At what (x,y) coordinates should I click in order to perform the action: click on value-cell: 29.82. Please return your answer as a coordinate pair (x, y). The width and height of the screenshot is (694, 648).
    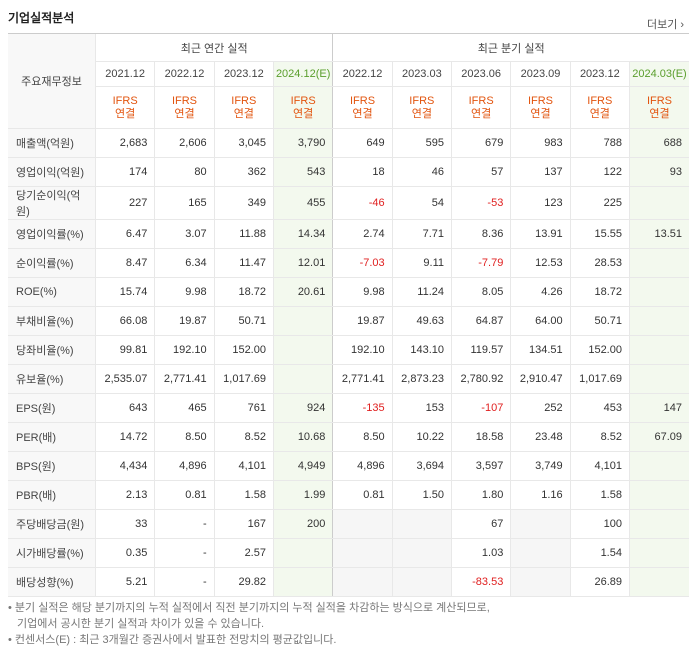
    Looking at the image, I should click on (243, 582).